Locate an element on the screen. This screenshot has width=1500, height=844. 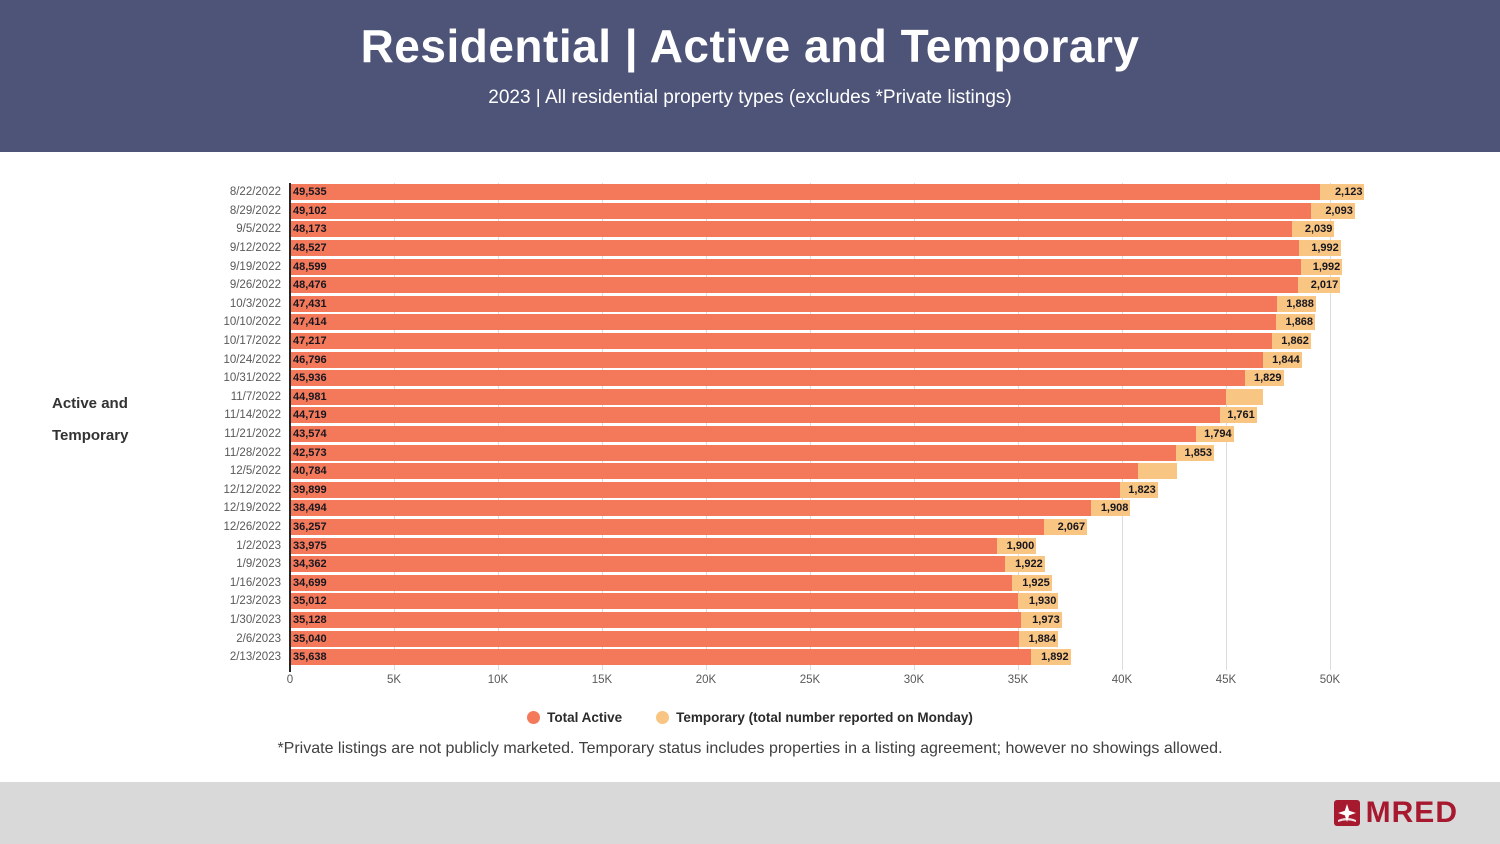
active-bar-segment: 48,527 is located at coordinates (795, 248).